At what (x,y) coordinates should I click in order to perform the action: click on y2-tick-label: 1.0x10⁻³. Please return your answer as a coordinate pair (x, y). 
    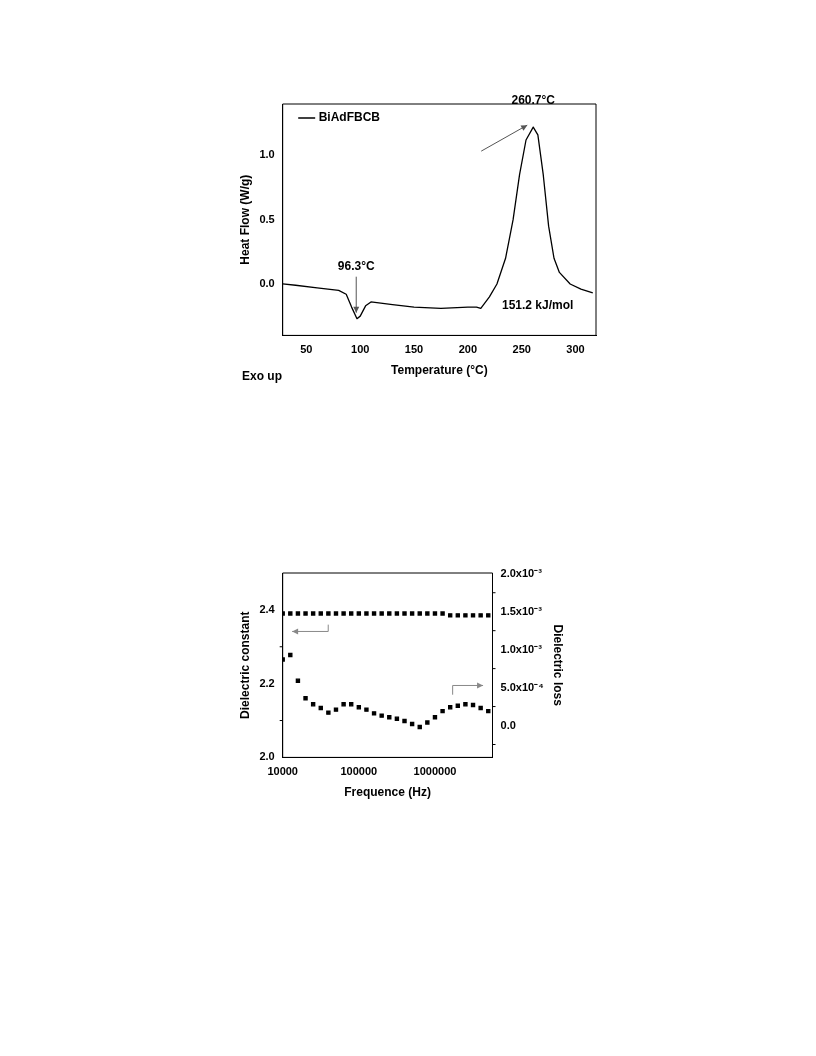
    Looking at the image, I should click on (521, 648).